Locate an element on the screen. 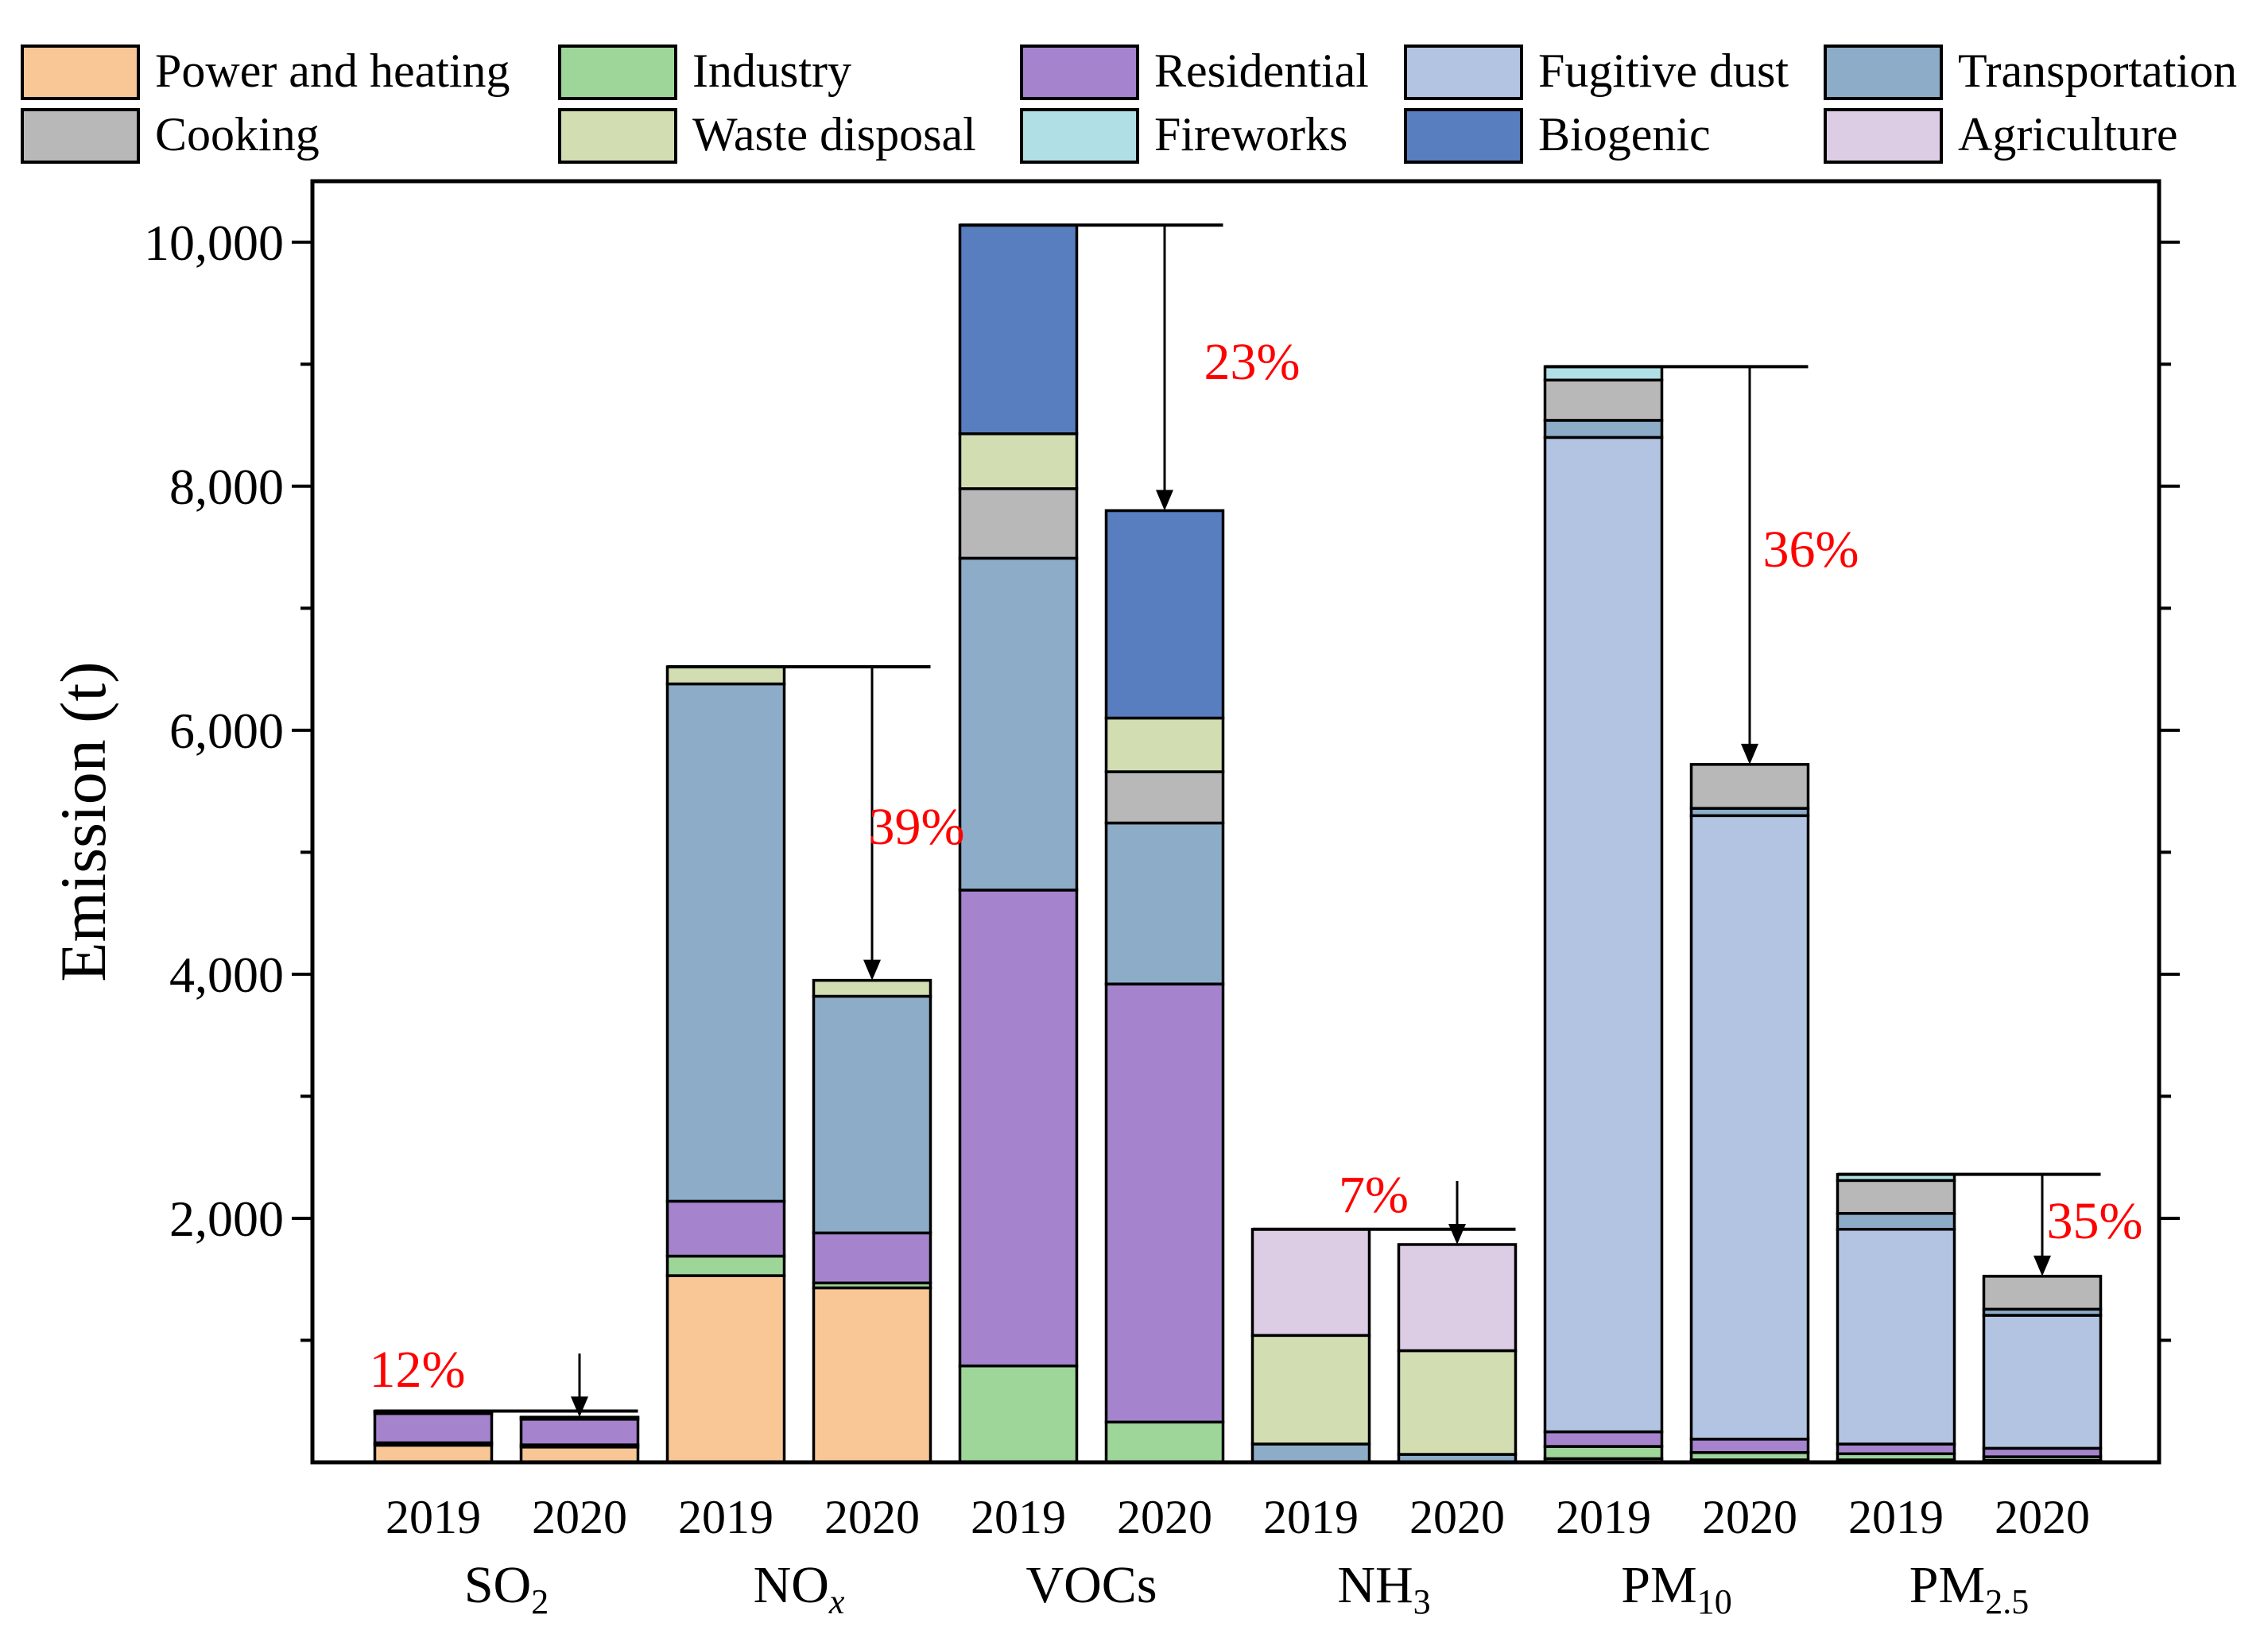  legend-swatch-waste-disposal is located at coordinates (617, 136).